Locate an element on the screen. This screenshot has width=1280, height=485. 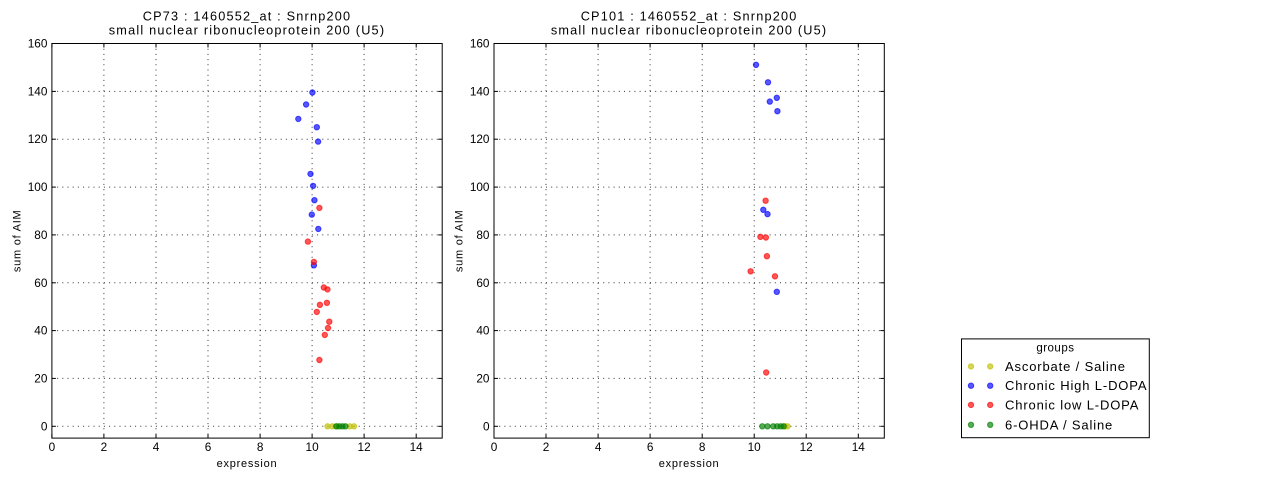
svg-text: Ascorbate / Saline is located at coordinates (1065, 366).